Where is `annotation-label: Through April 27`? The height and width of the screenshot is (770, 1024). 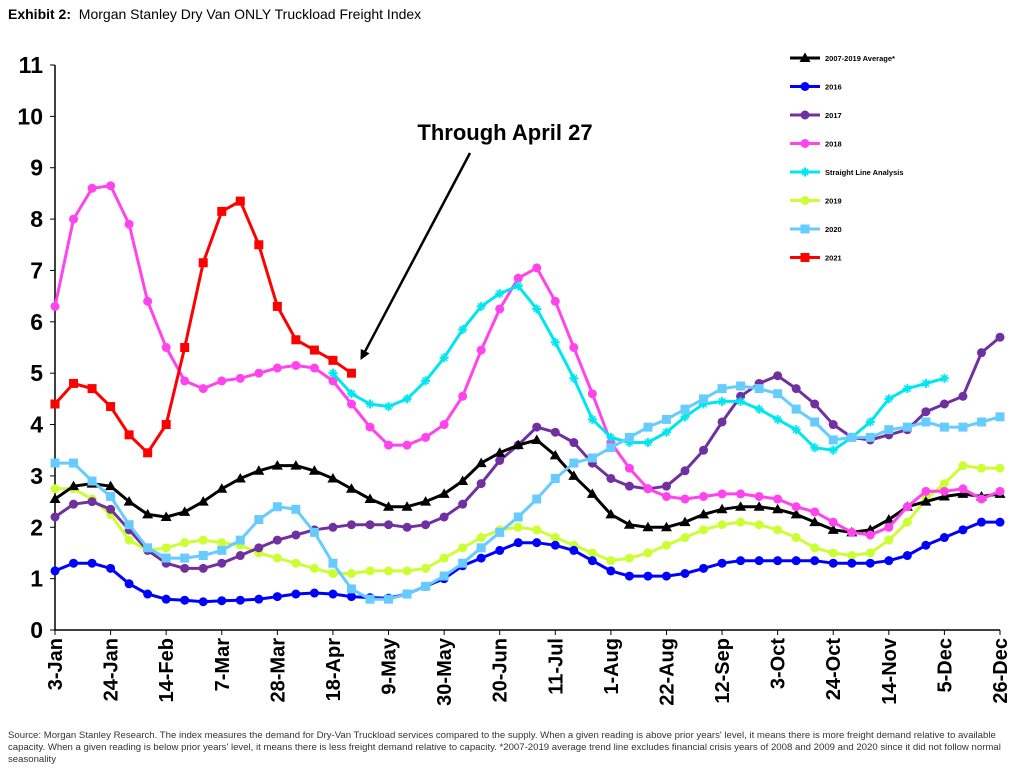 annotation-label: Through April 27 is located at coordinates (504, 132).